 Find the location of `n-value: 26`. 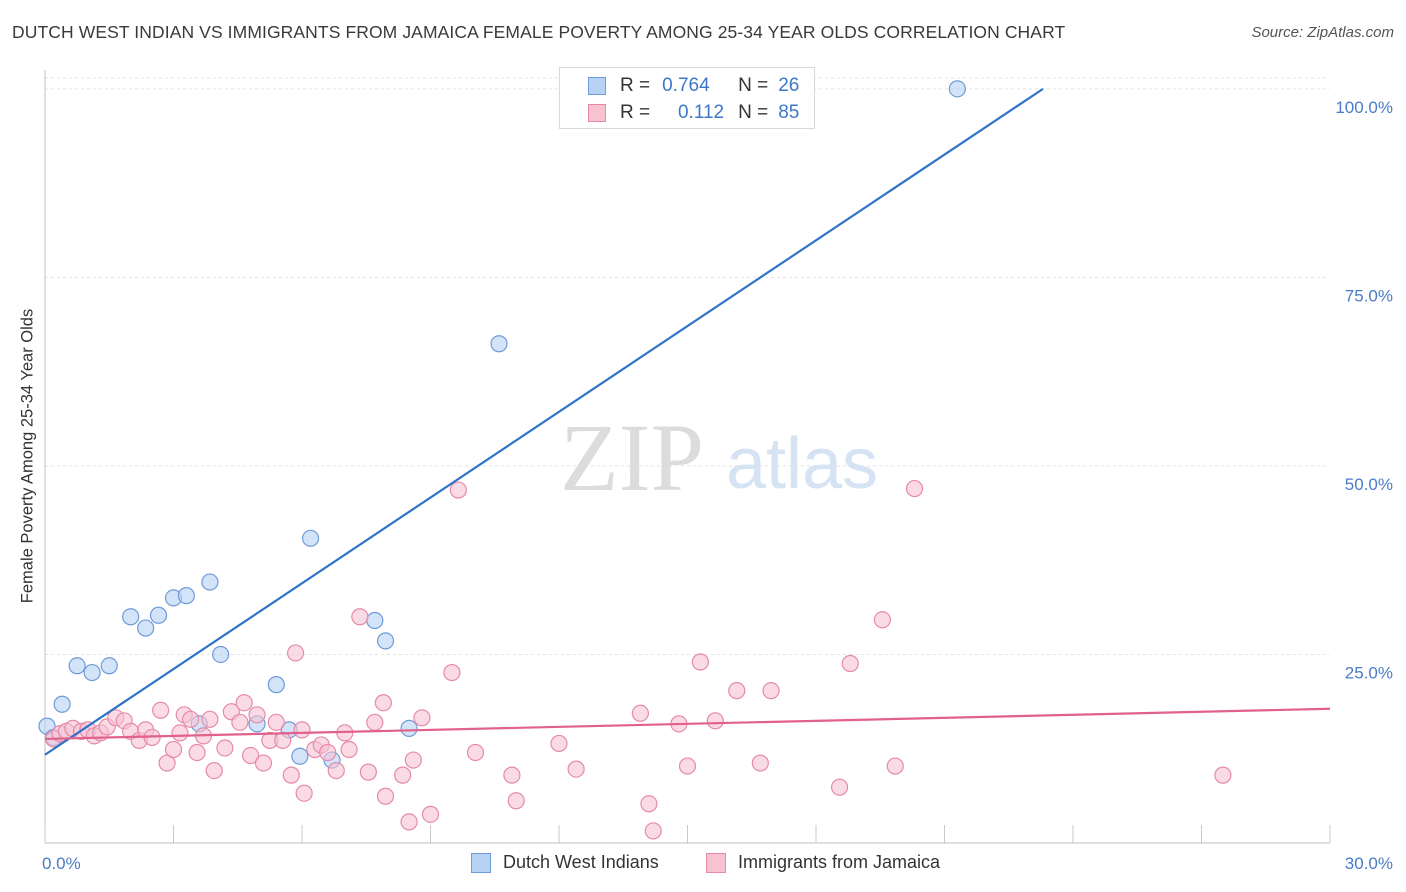

n-value: 26 is located at coordinates (789, 85).